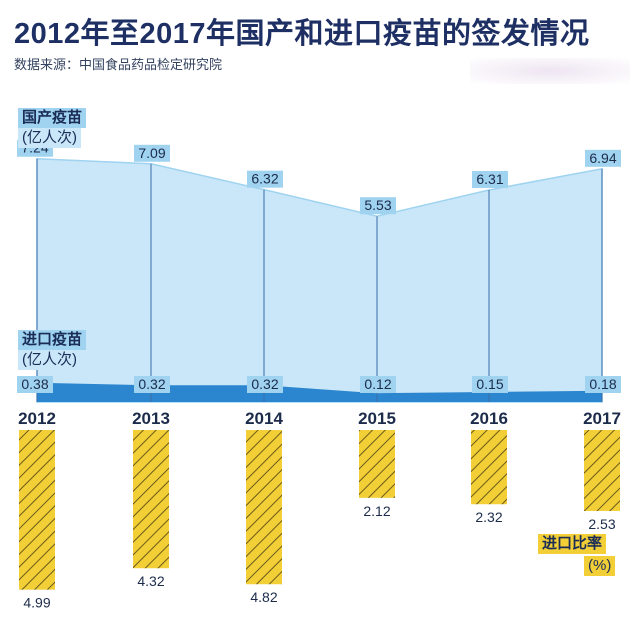 The width and height of the screenshot is (640, 620). Describe the element at coordinates (572, 544) in the screenshot. I see `legend-ratio-name: 进口比率` at that location.